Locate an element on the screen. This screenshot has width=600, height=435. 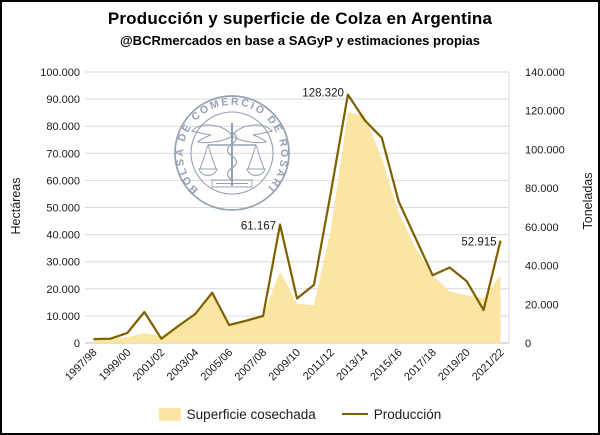
left-tick-label: 100.000 is located at coordinates (60, 73).